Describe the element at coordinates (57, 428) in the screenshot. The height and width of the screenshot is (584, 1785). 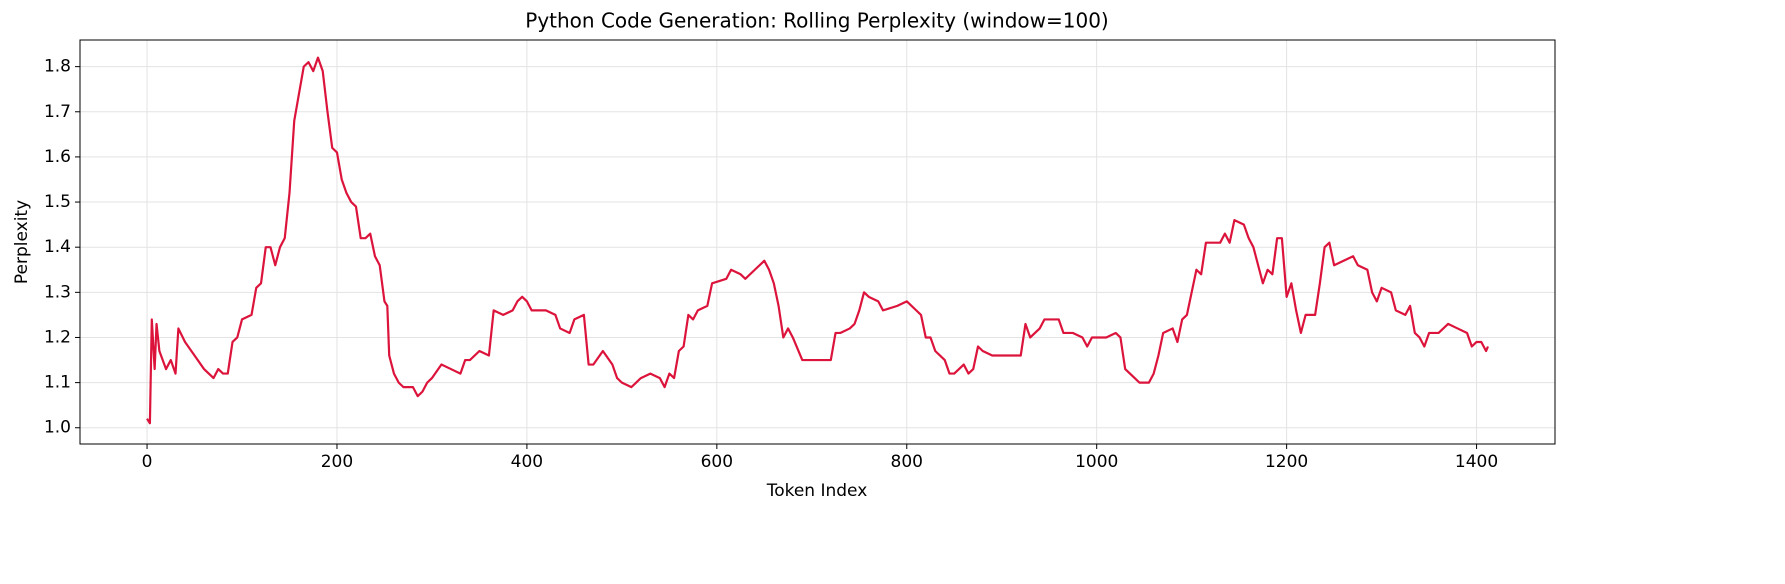
I see `y-tick-label: 1.0` at that location.